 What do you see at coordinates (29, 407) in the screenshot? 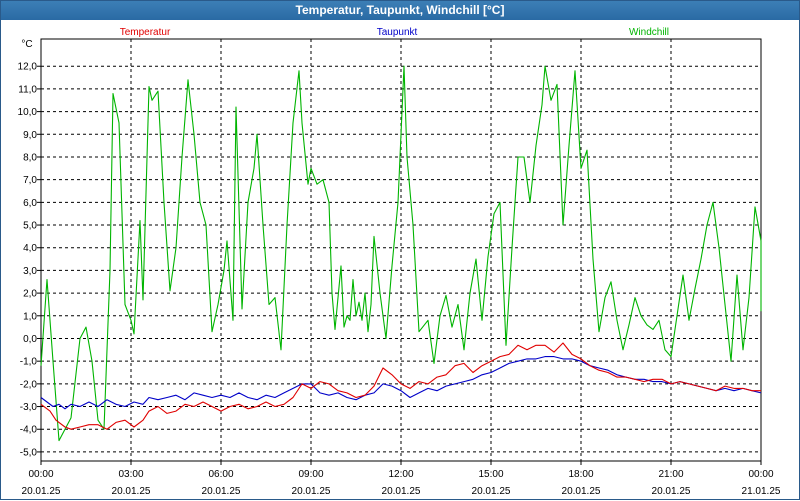
I see `y-tick-label: -3,0` at bounding box center [29, 407].